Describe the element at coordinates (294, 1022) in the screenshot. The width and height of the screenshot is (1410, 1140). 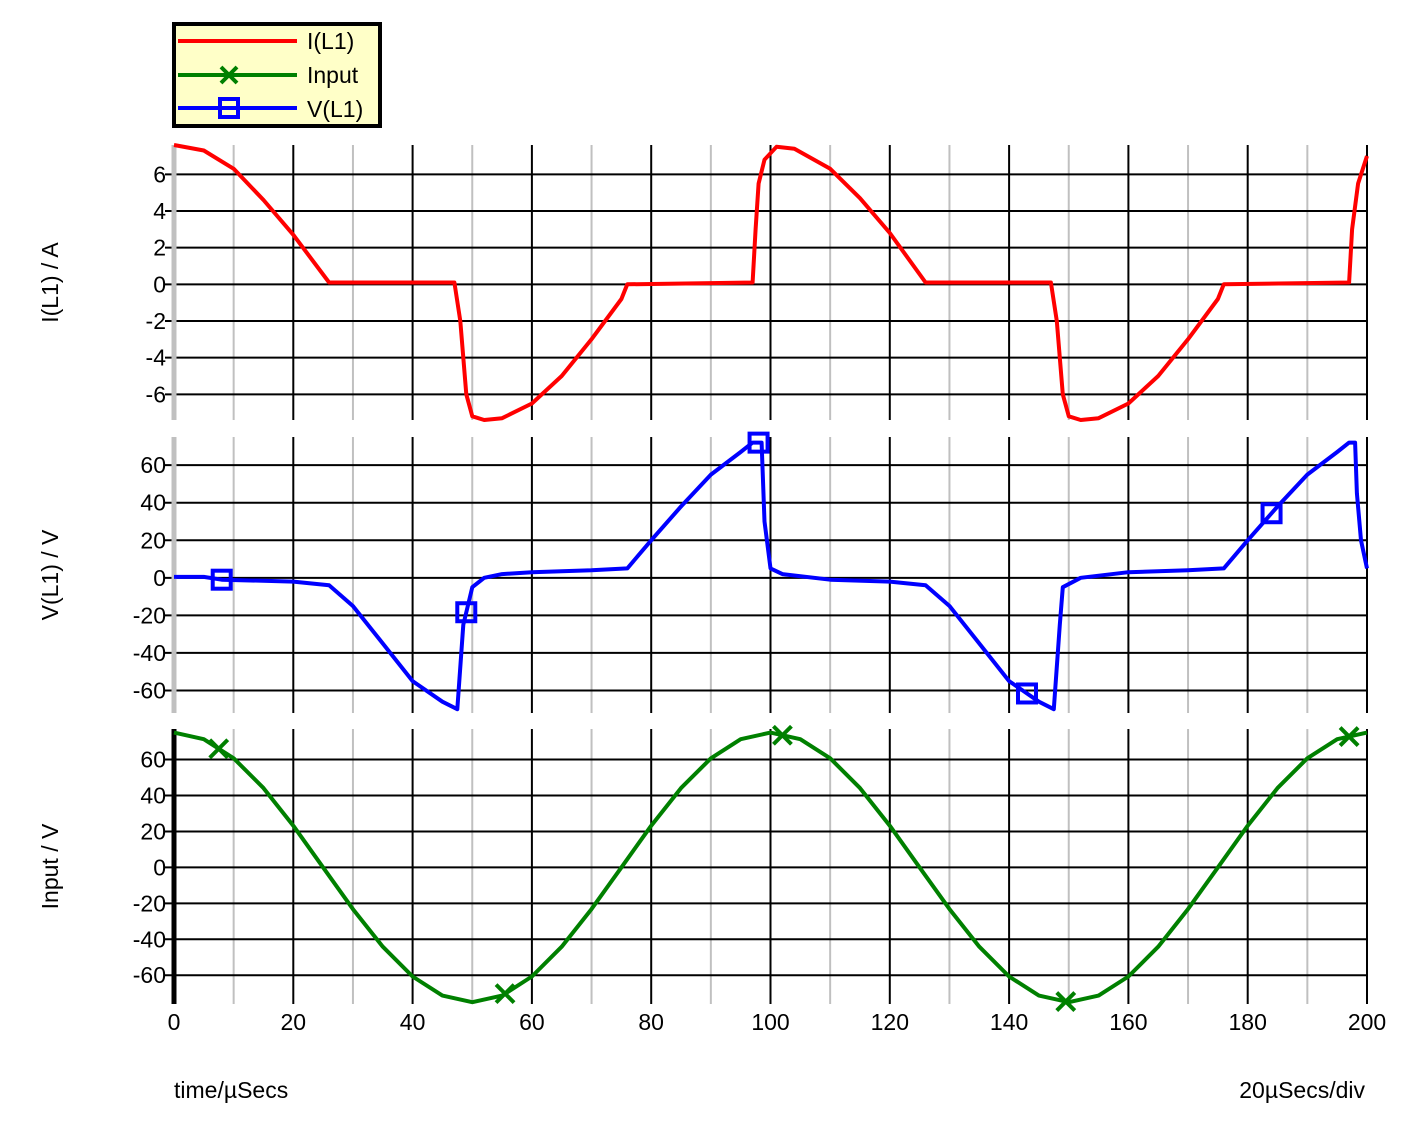
I see `x-tick-label: 20` at that location.